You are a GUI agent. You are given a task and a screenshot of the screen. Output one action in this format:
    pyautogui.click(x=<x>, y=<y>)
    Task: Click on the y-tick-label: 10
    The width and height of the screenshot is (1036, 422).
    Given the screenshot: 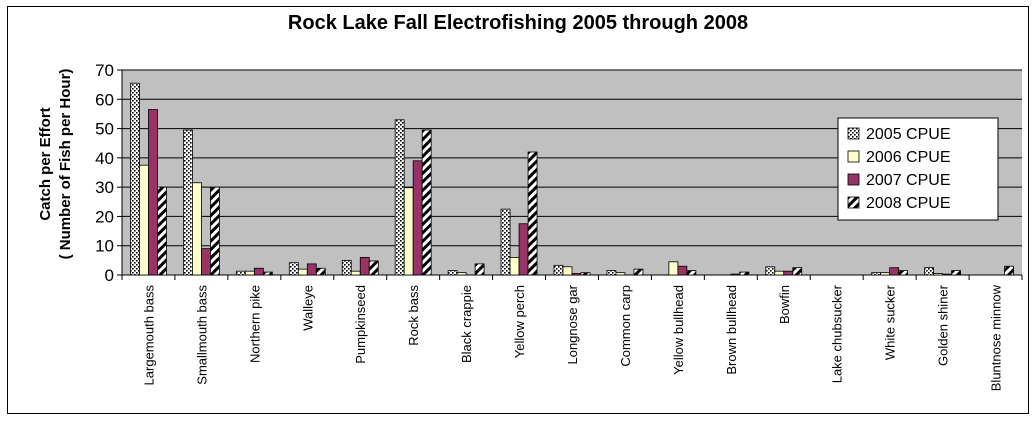 What is the action you would take?
    pyautogui.click(x=104, y=246)
    